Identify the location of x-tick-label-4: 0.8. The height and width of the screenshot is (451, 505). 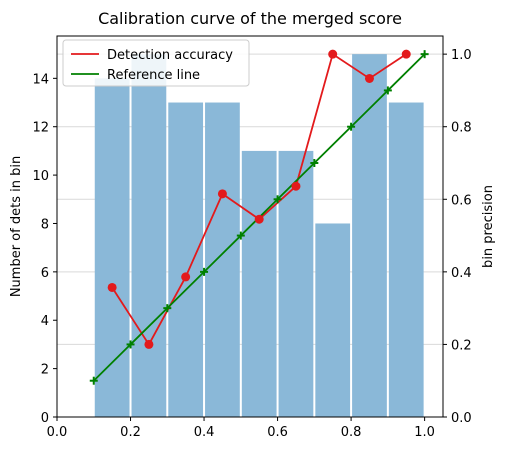
(351, 432).